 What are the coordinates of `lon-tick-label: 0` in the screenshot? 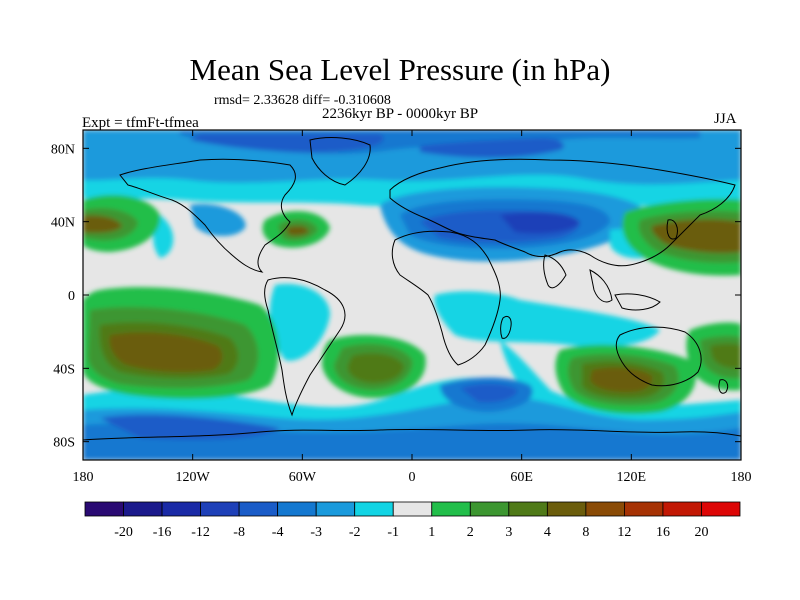 It's located at (412, 477).